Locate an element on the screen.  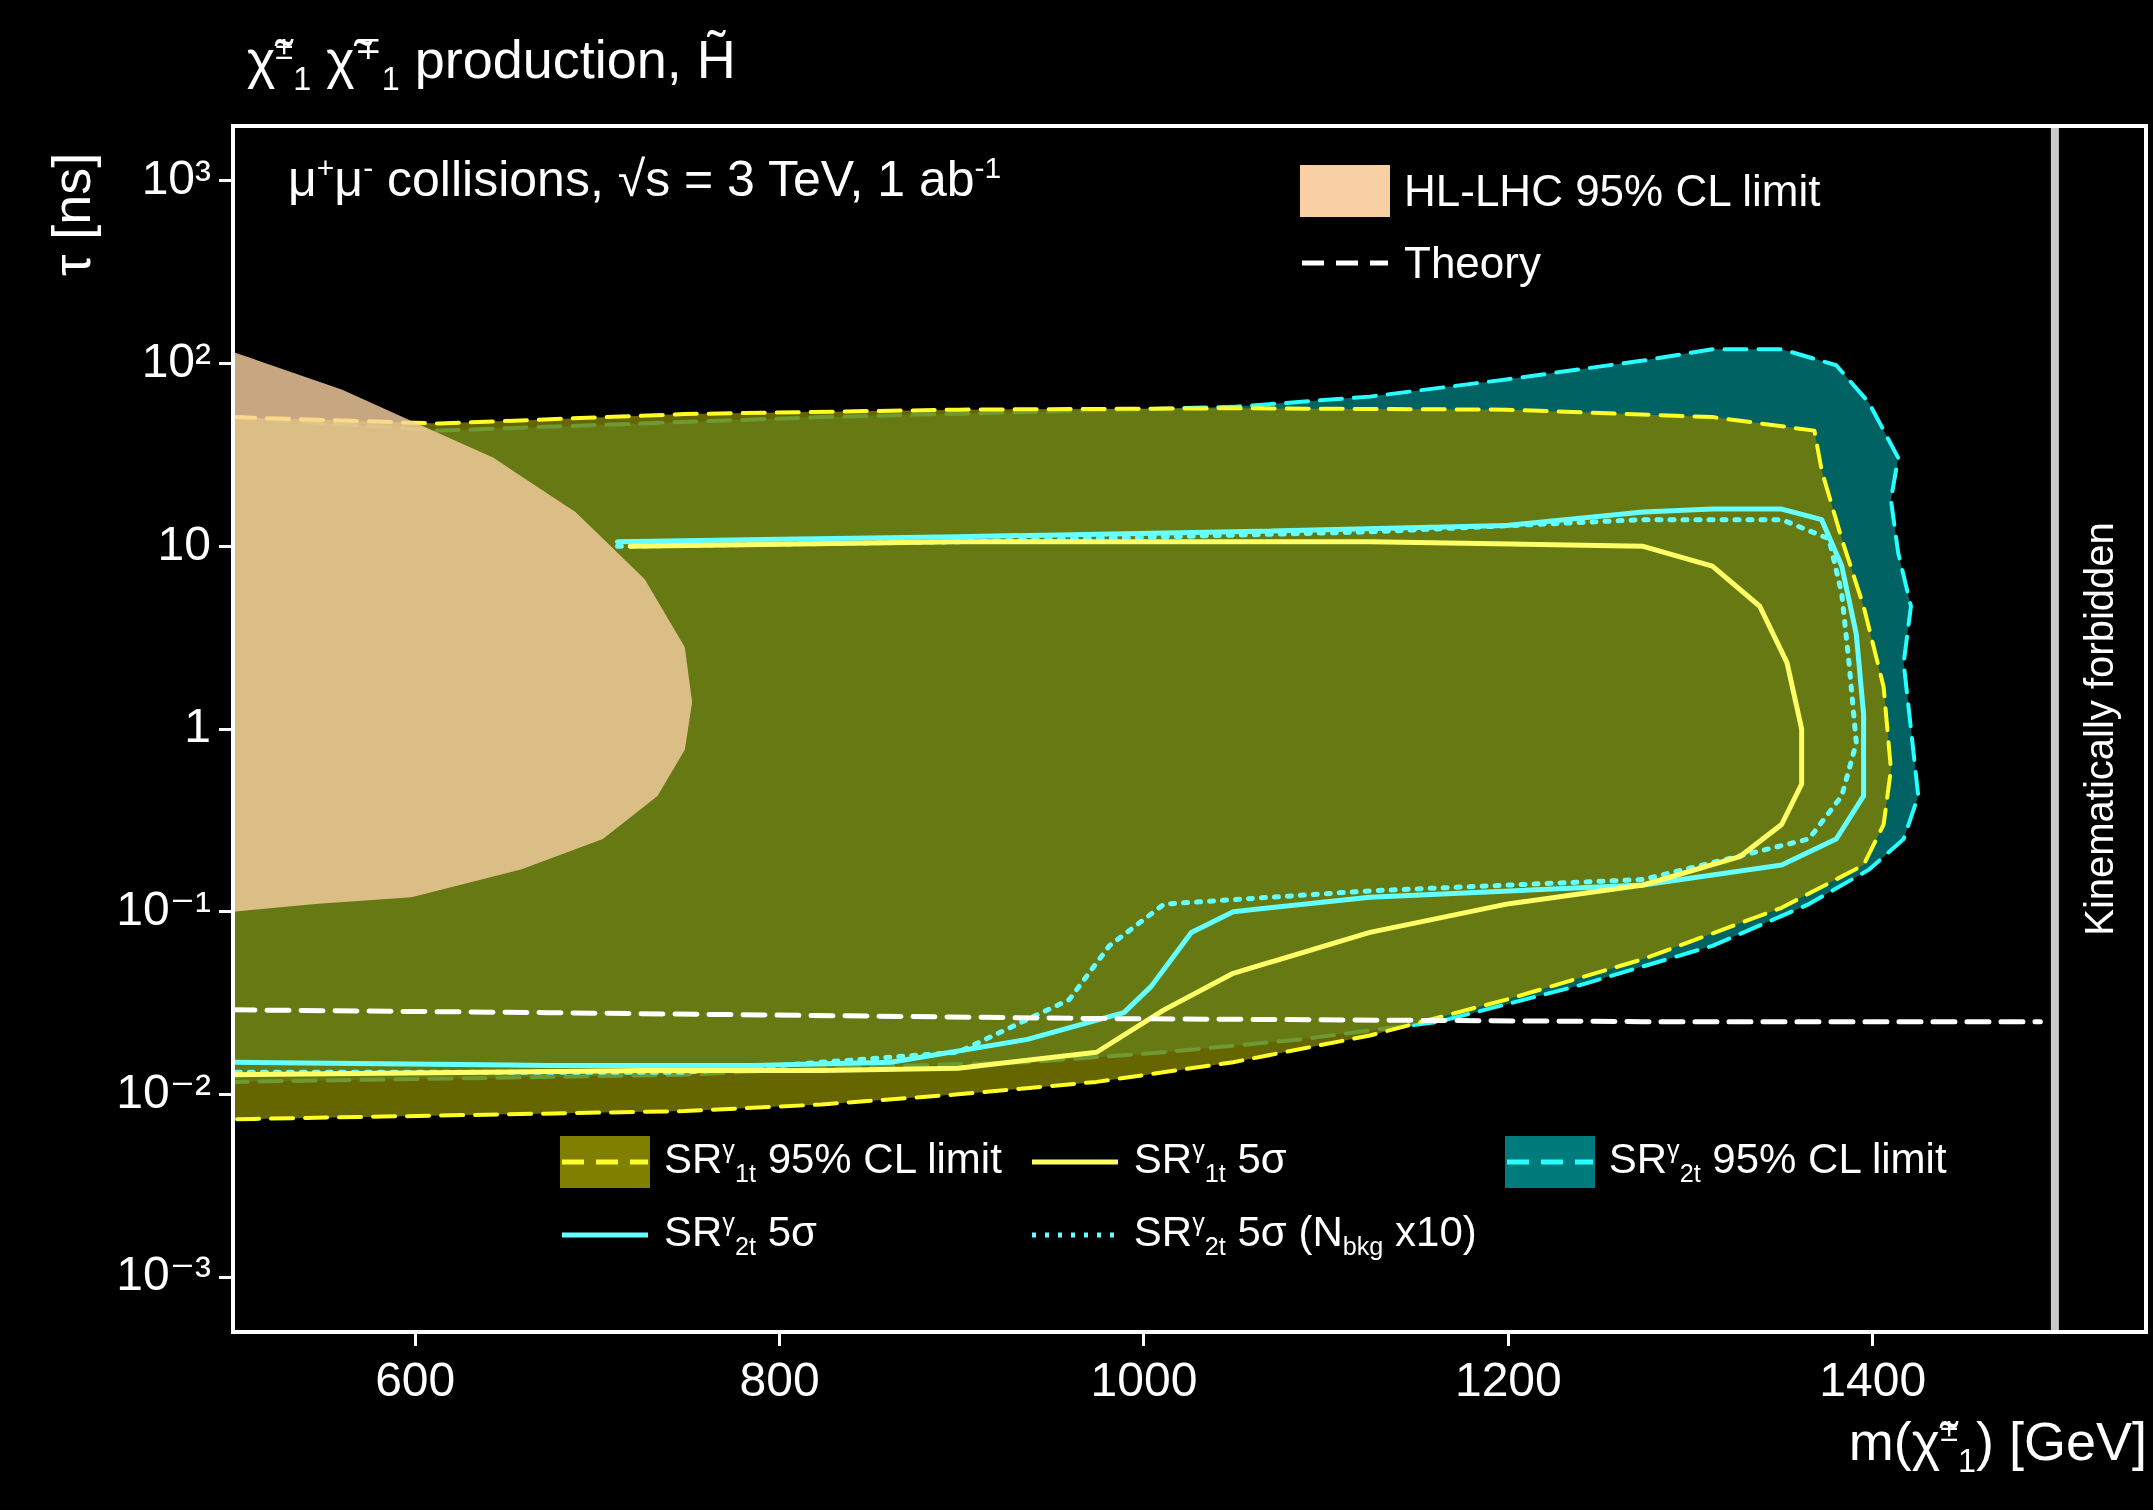
x-tick-label: 1000 is located at coordinates (1144, 1380).